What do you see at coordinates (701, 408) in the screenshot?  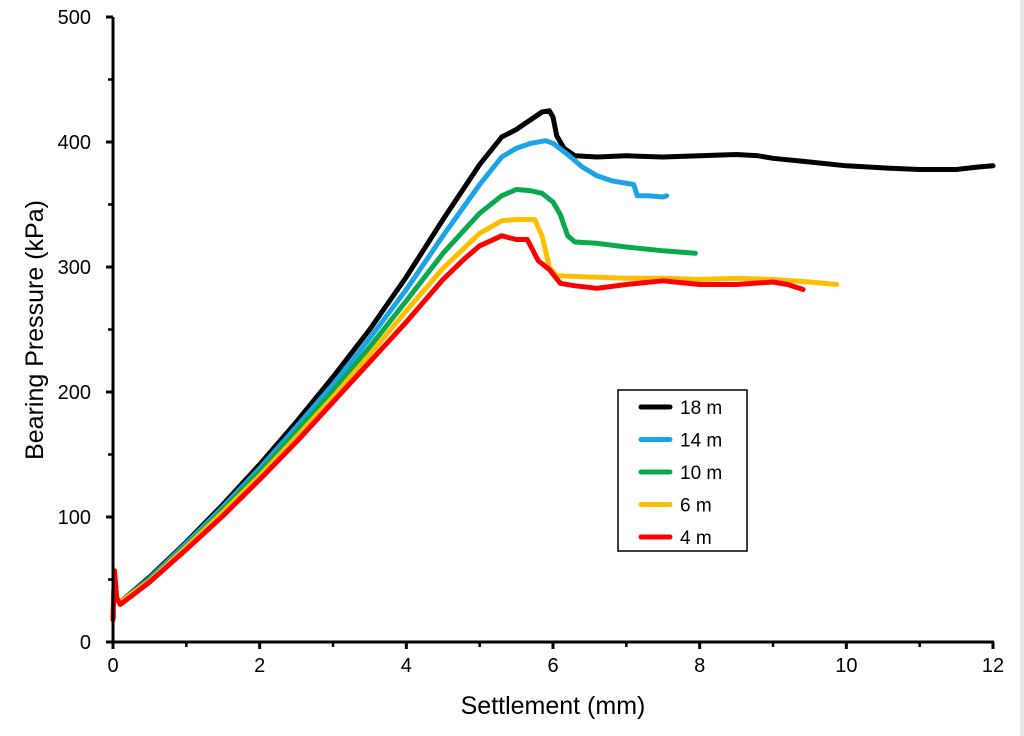 I see `legend-label: 18 m` at bounding box center [701, 408].